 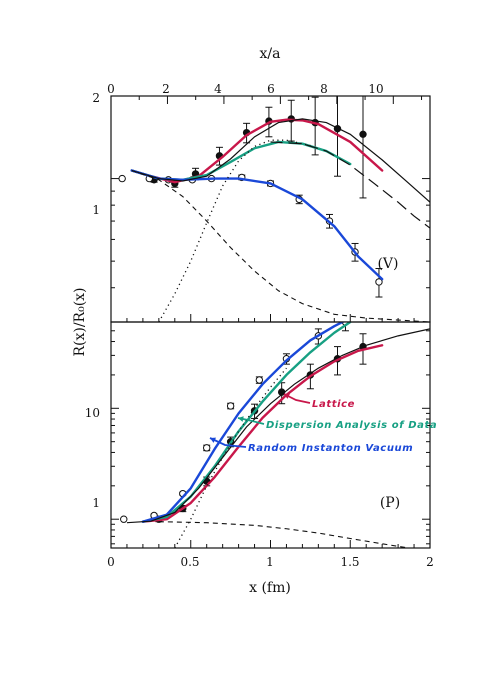 What do you see at coordinates (390, 503) in the screenshot?
I see `panel-tag-p: (P)` at bounding box center [390, 503].